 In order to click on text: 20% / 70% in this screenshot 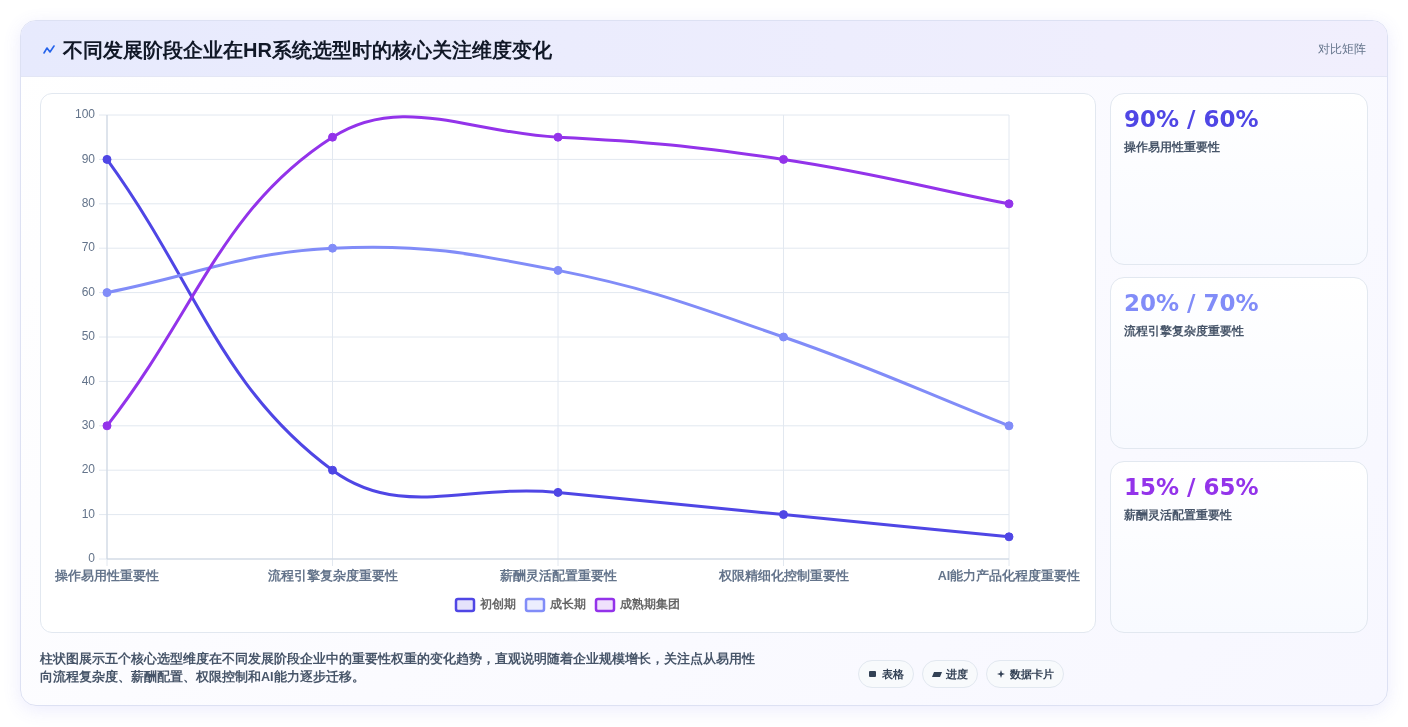, I will do `click(1191, 303)`.